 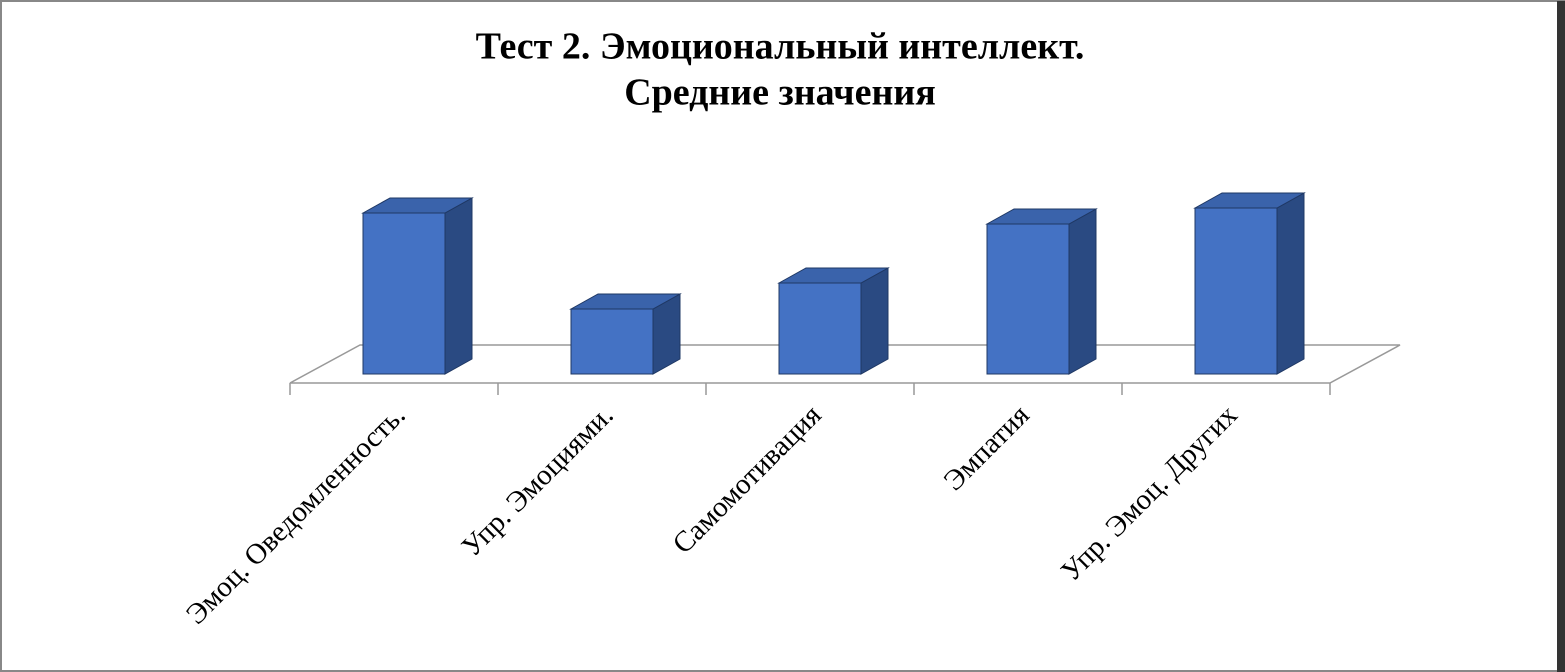 I want to click on chart-title: Тест 2. Эмоциональный интеллект., so click(x=780, y=47).